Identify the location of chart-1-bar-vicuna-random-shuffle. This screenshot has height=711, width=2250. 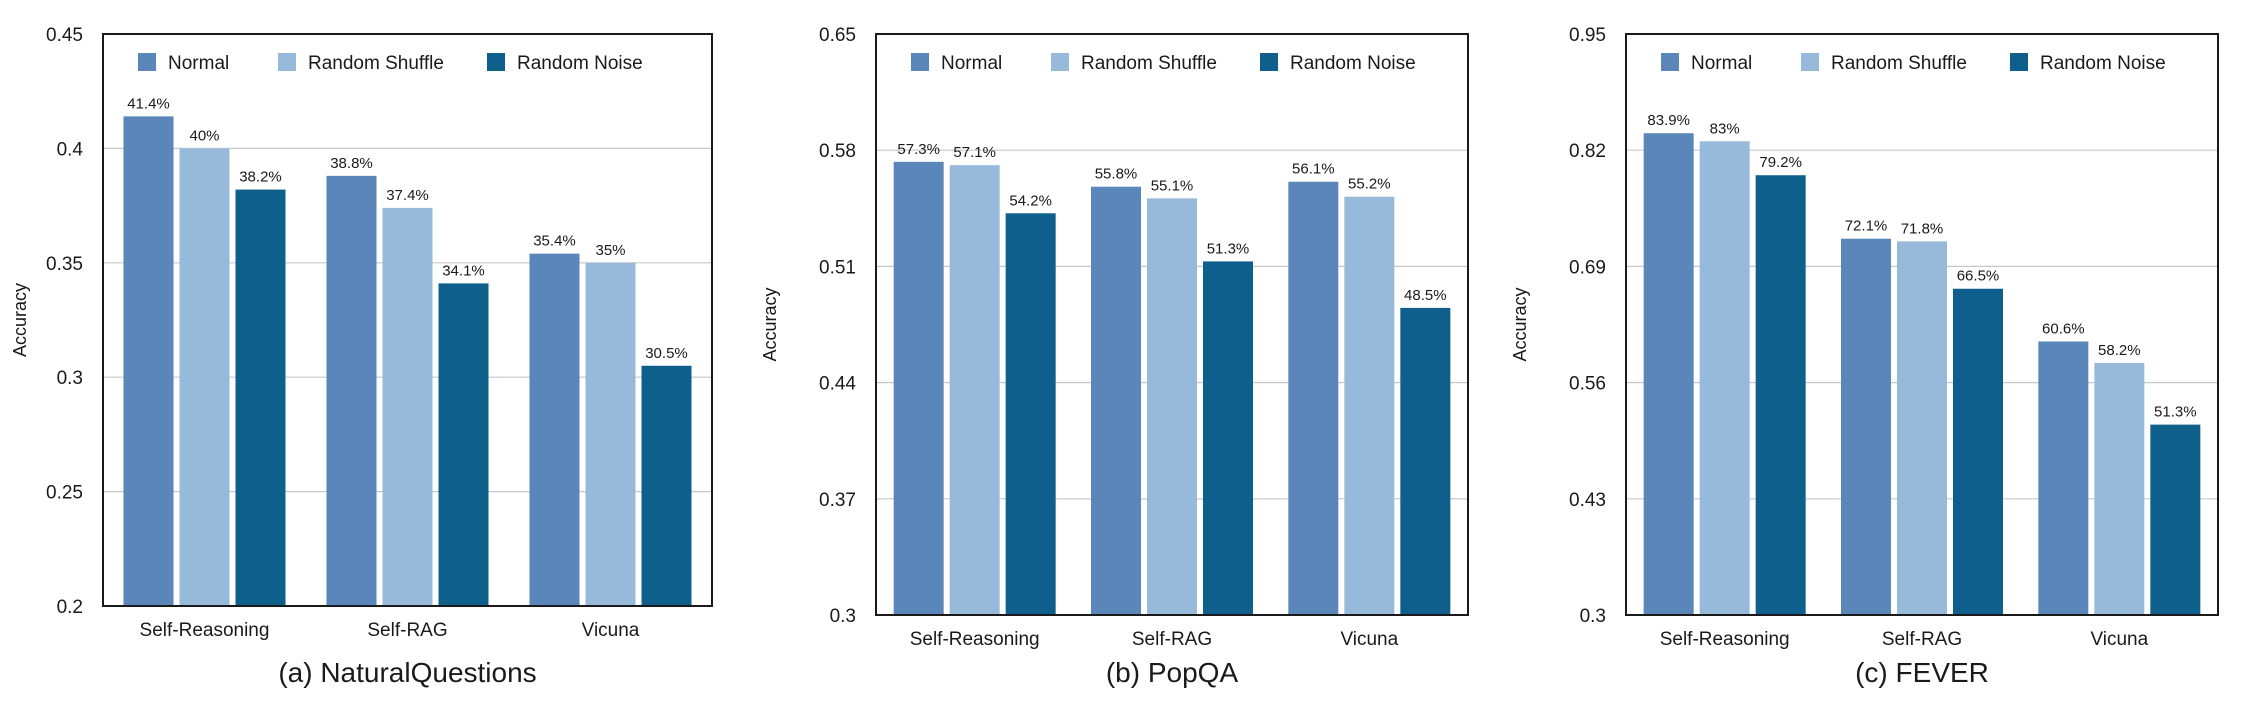
(1369, 405).